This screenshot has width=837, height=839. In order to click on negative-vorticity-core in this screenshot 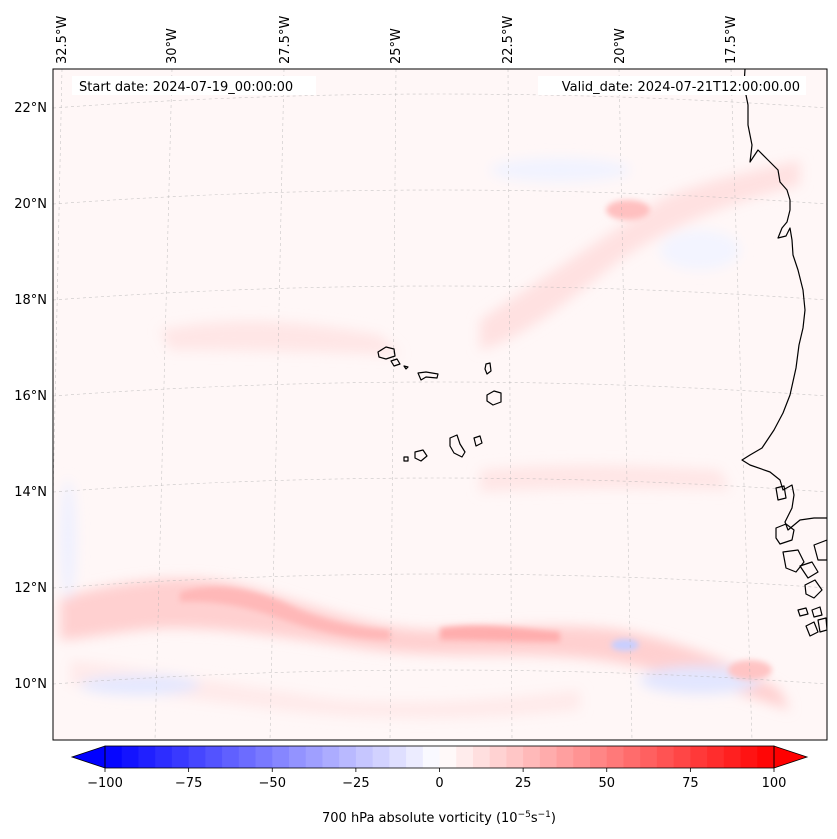, I will do `click(625, 645)`.